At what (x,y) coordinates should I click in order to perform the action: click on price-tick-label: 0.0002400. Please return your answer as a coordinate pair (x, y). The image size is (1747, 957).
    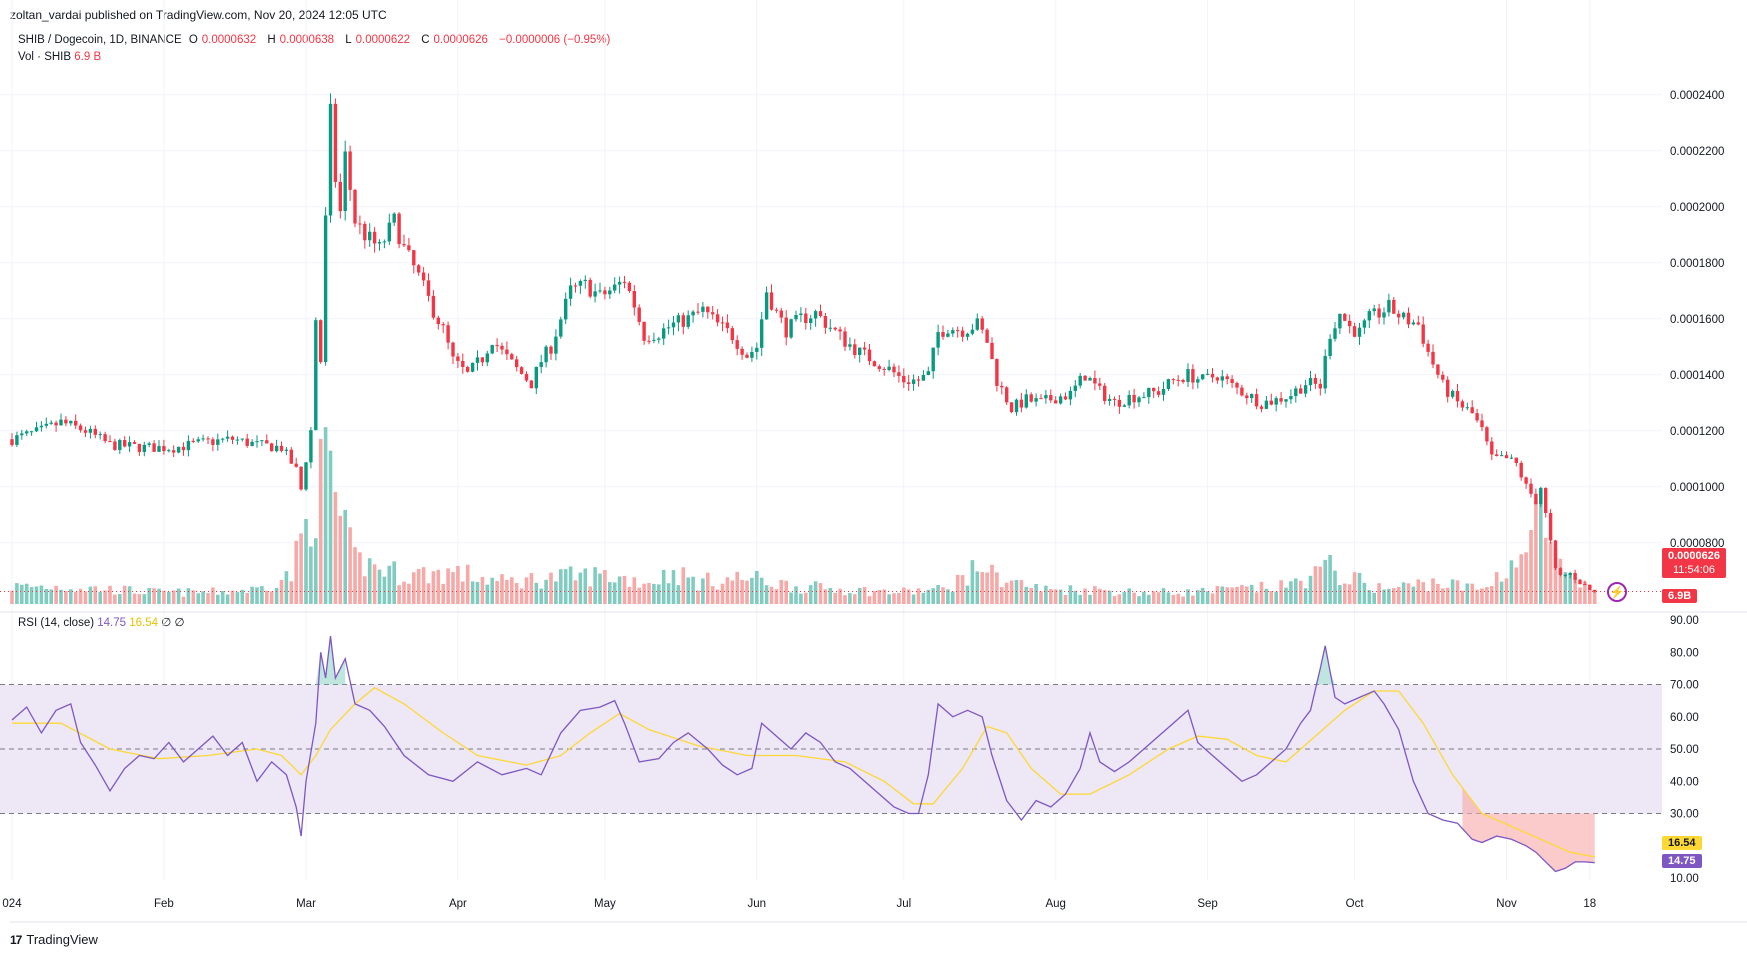
    Looking at the image, I should click on (1697, 96).